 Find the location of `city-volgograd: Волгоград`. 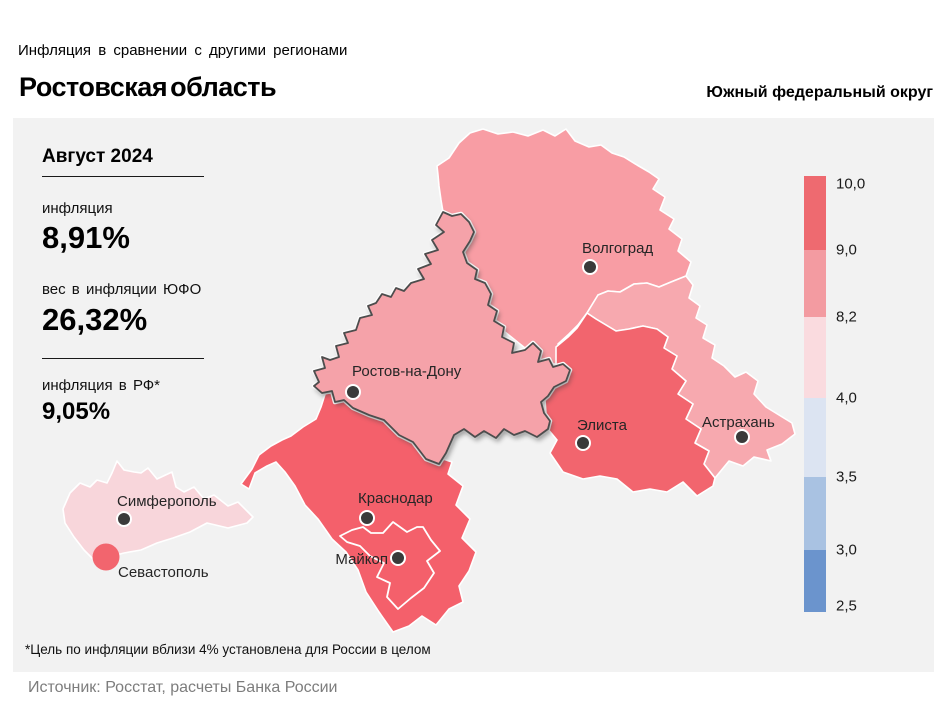

city-volgograd: Волгоград is located at coordinates (617, 257).